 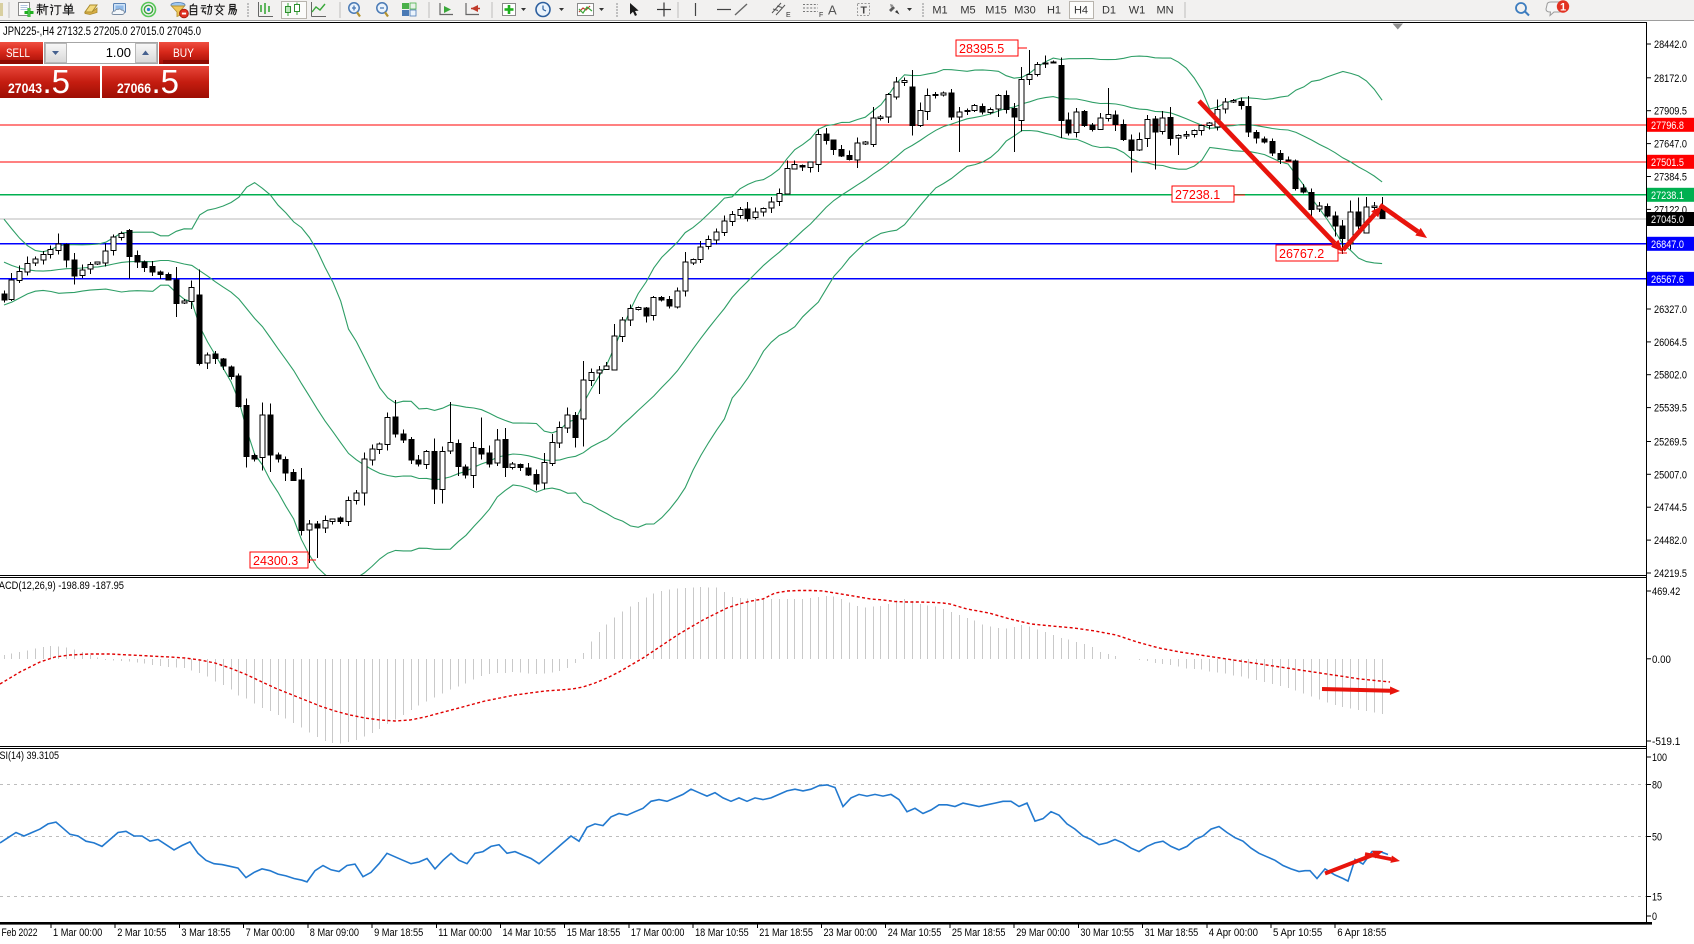 What do you see at coordinates (981, 49) in the screenshot?
I see `svg-text: 28395.5` at bounding box center [981, 49].